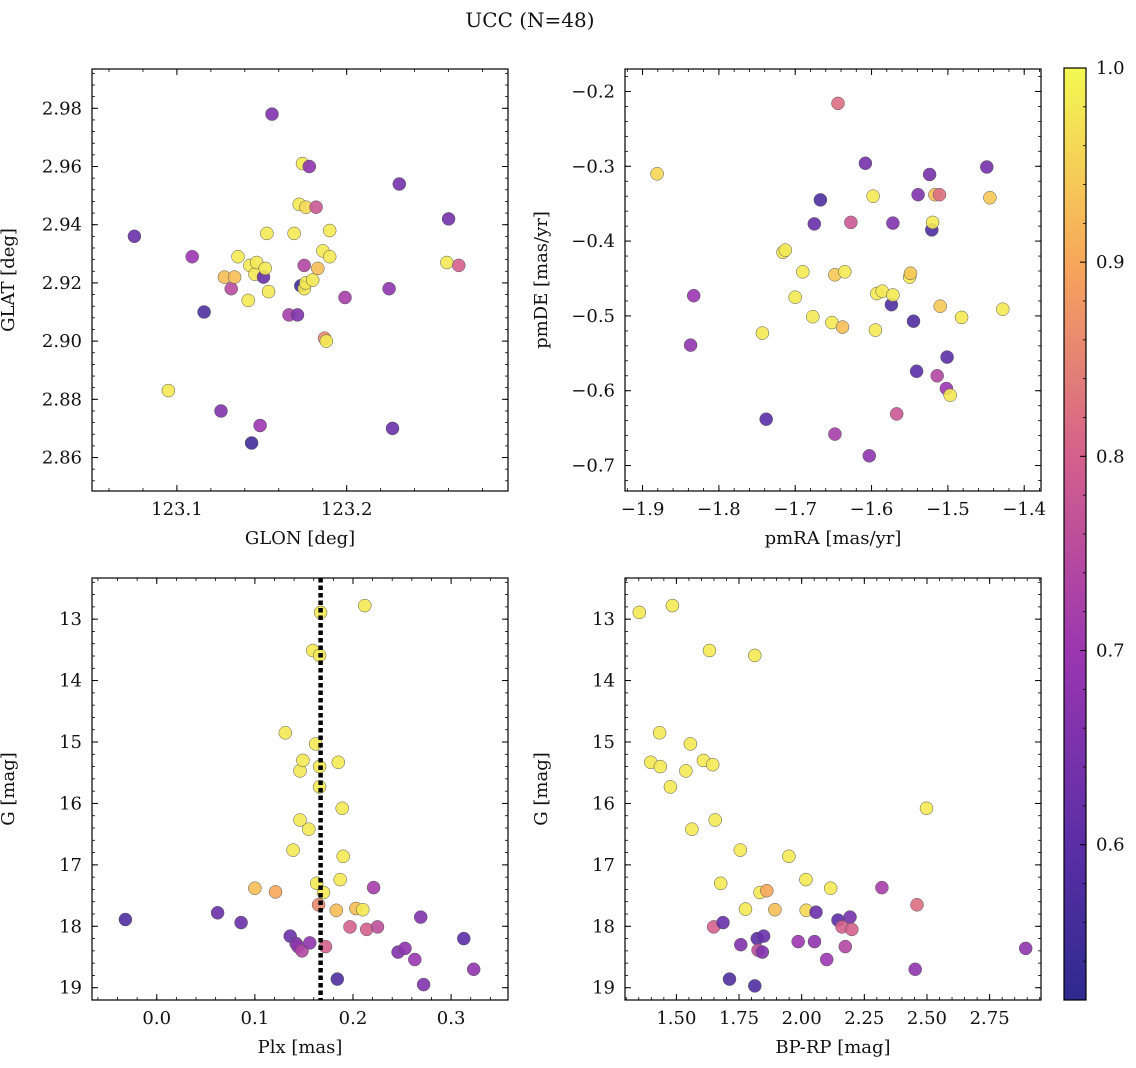  I want to click on x-tick-label: 123.1, so click(177, 509).